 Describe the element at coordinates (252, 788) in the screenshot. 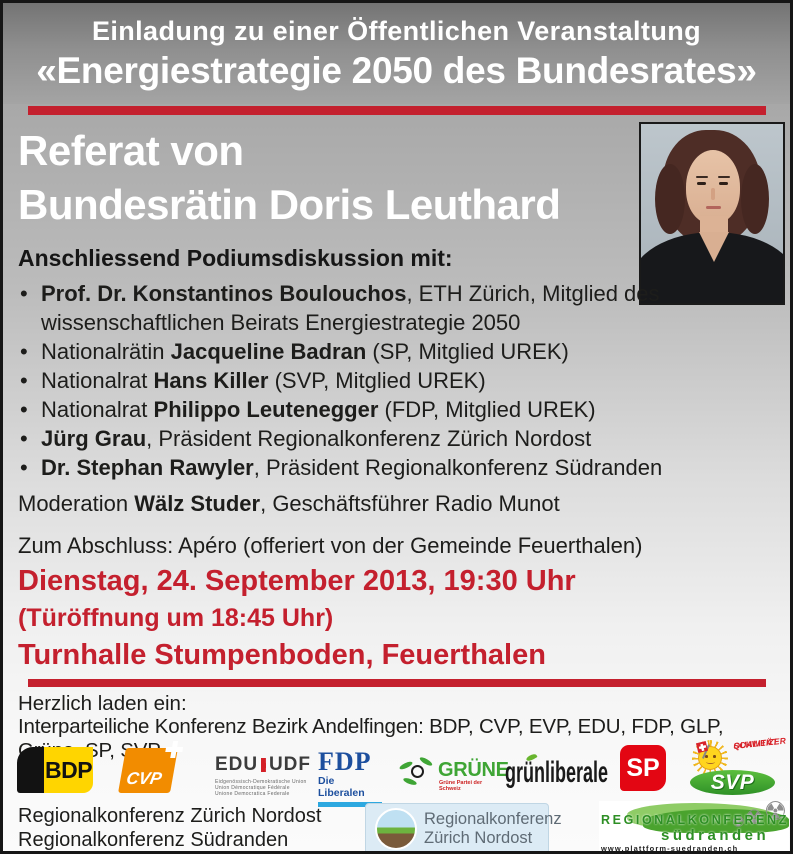

I see `edu-subline: Union Démocratique Fédérale` at that location.